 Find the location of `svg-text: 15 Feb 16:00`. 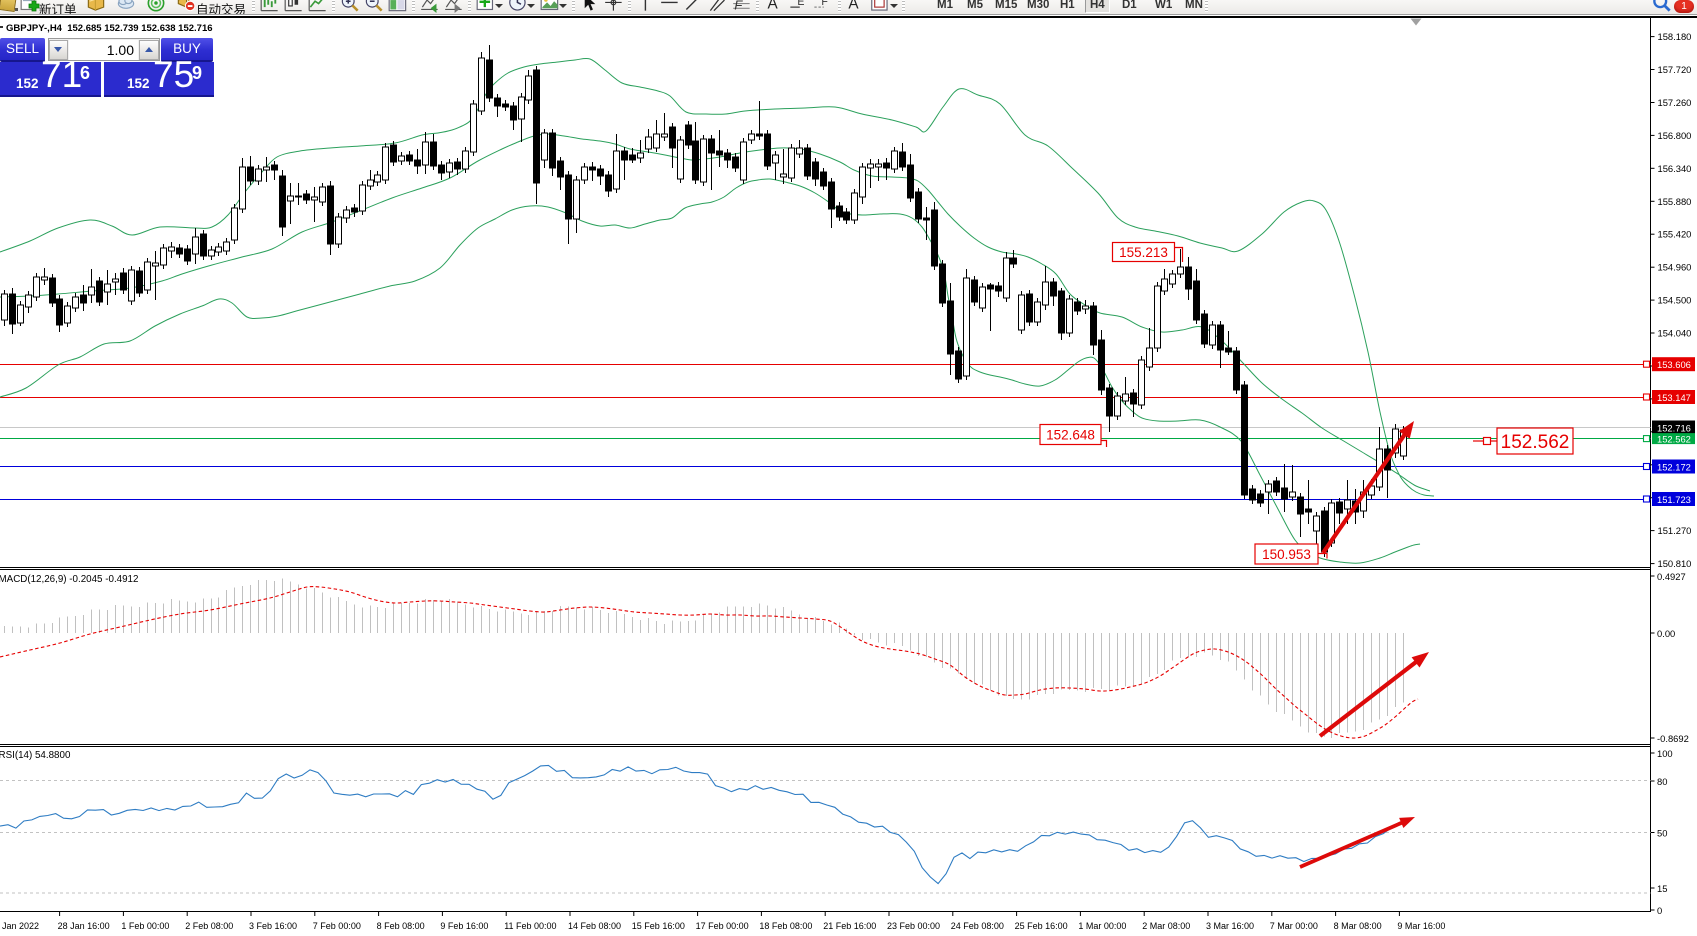

svg-text: 15 Feb 16:00 is located at coordinates (658, 926).